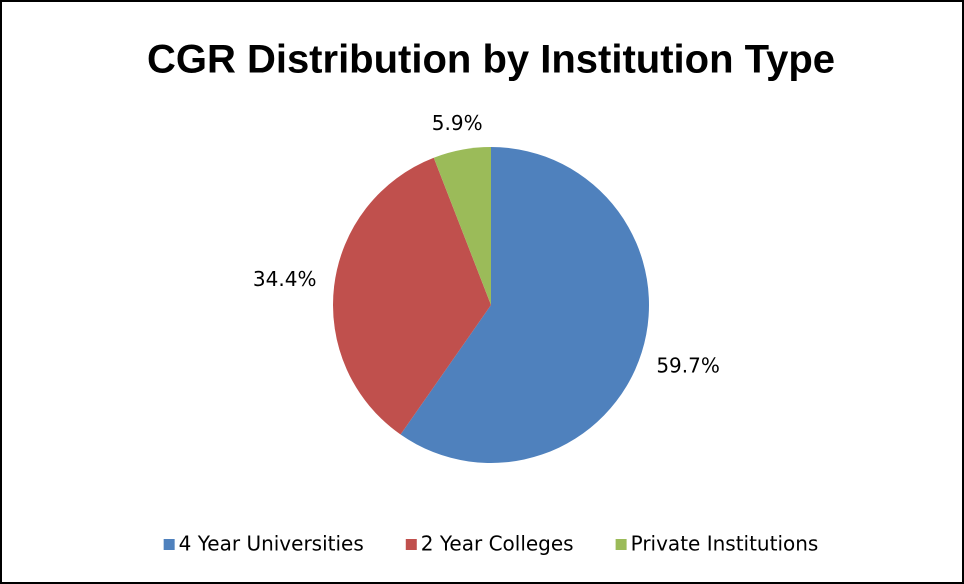 The width and height of the screenshot is (964, 584). I want to click on legend-label: 2 Year Colleges, so click(497, 544).